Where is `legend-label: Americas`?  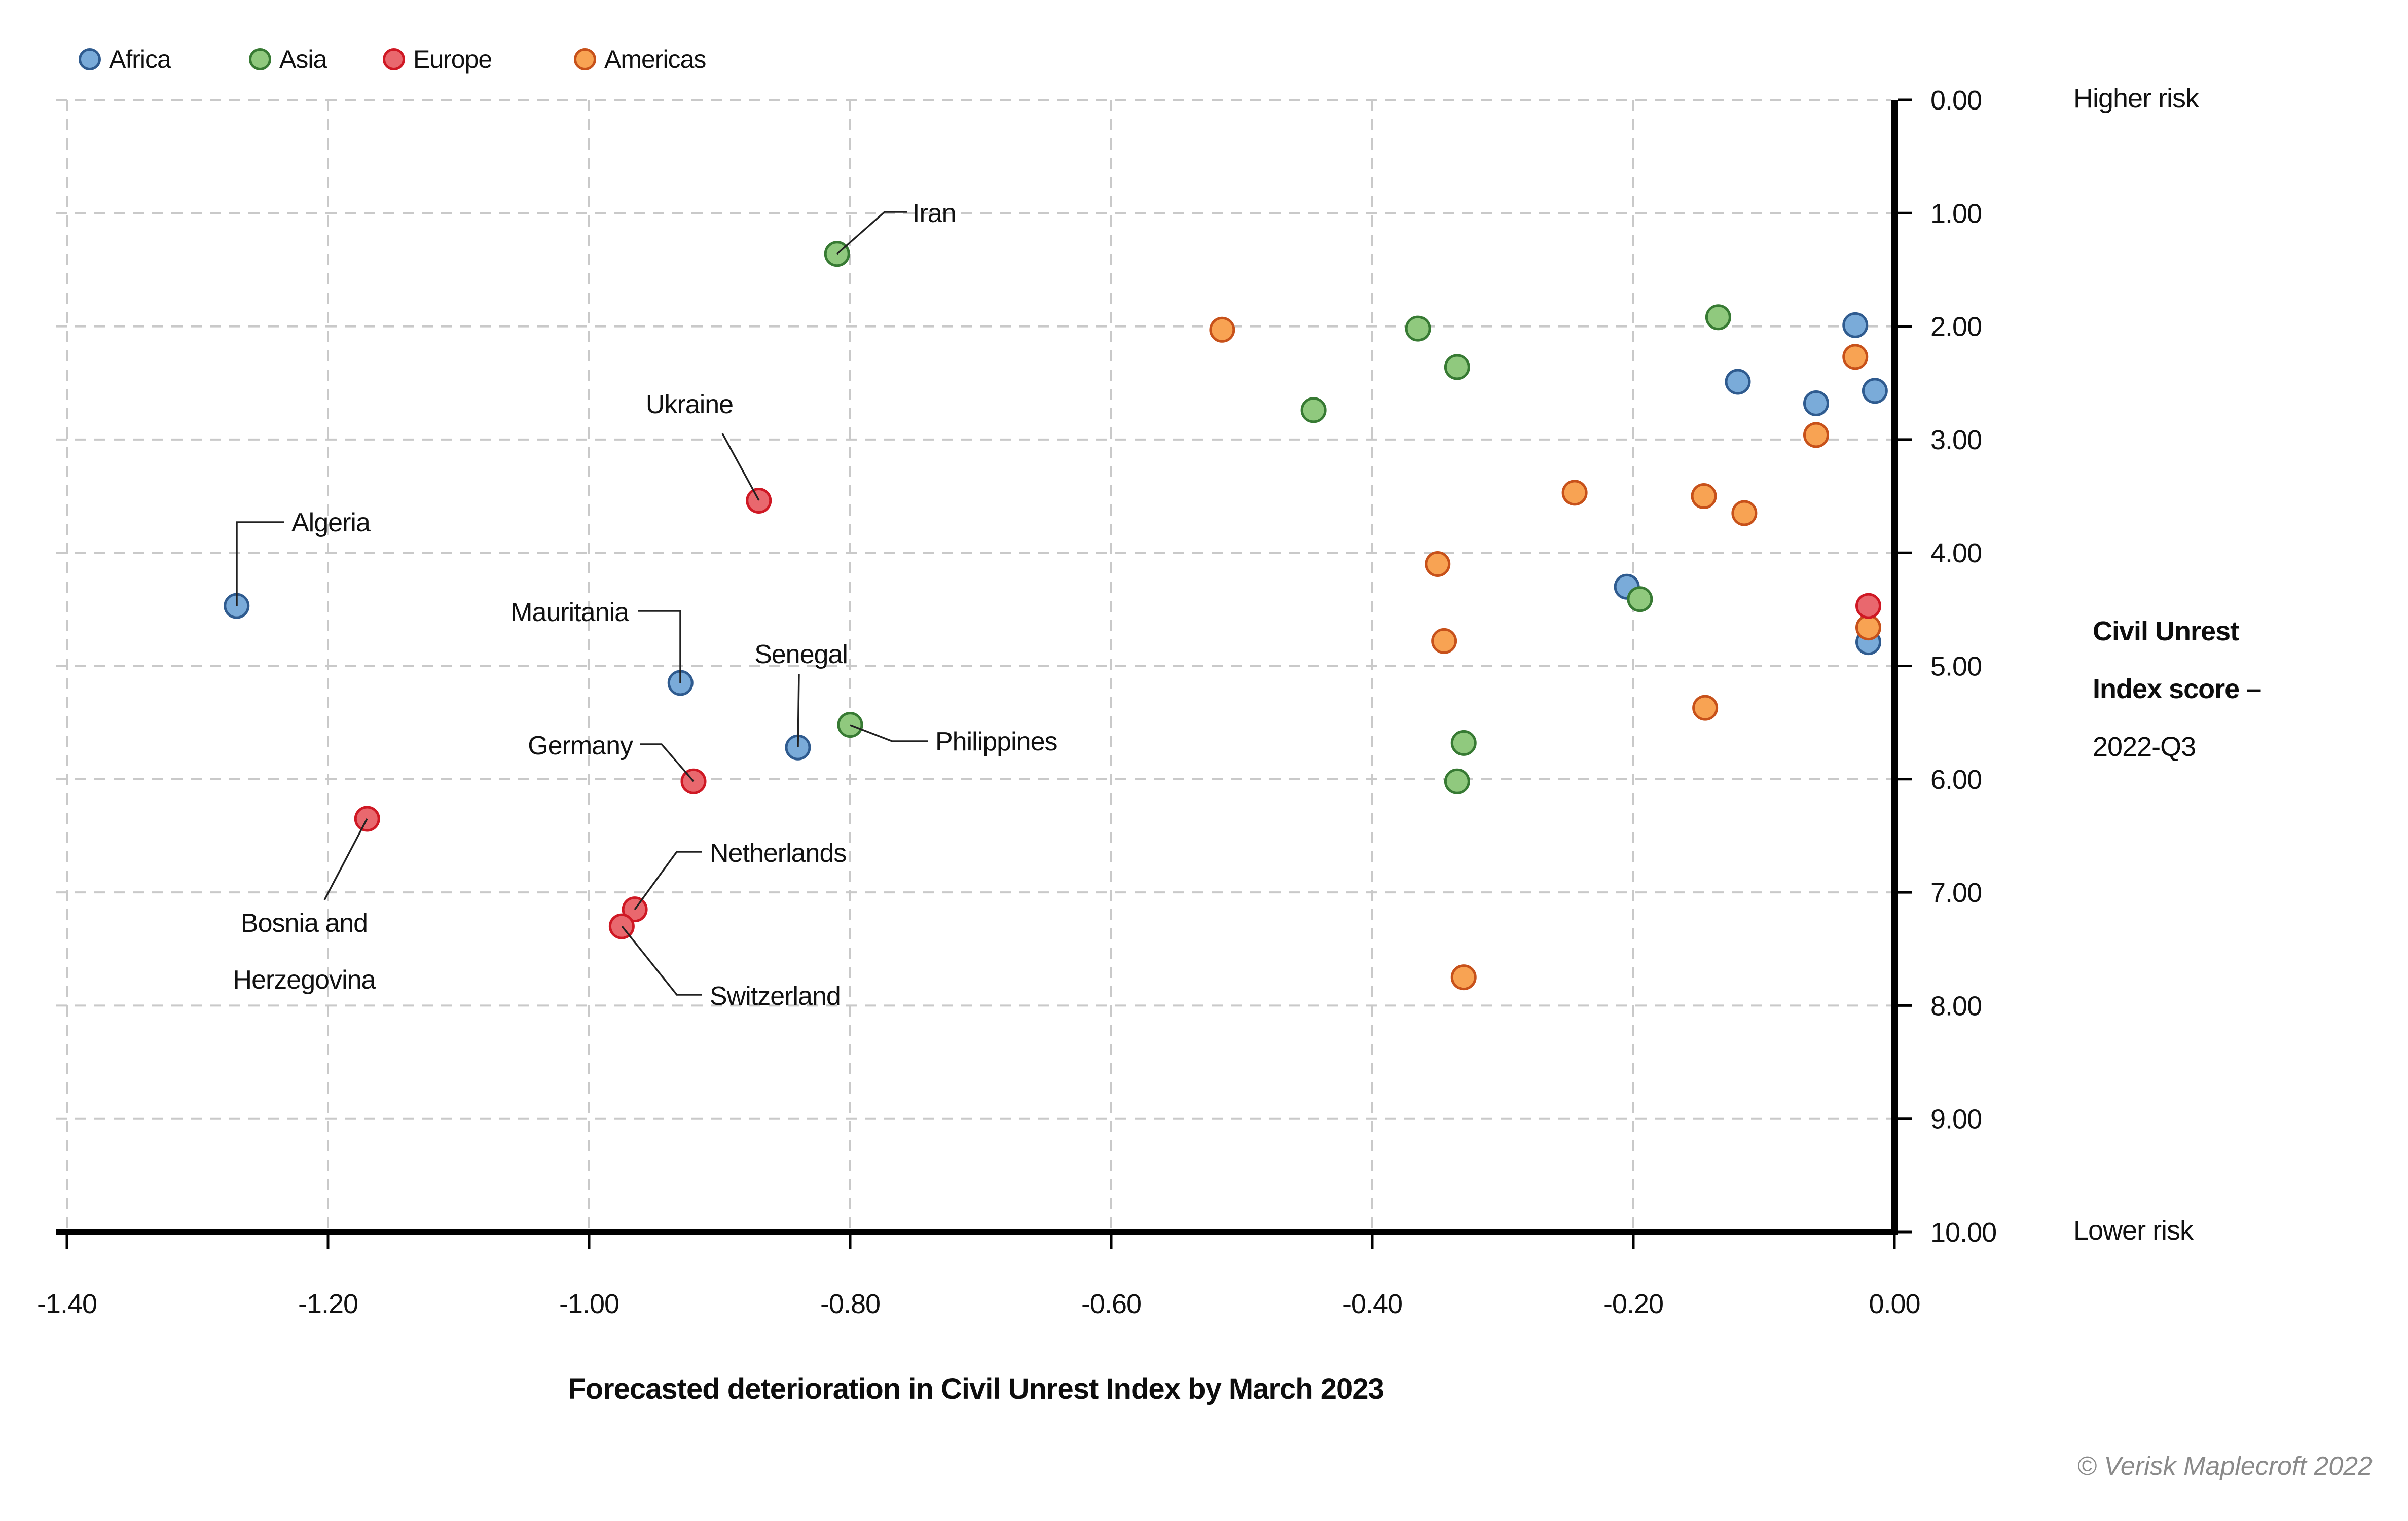 legend-label: Americas is located at coordinates (655, 60).